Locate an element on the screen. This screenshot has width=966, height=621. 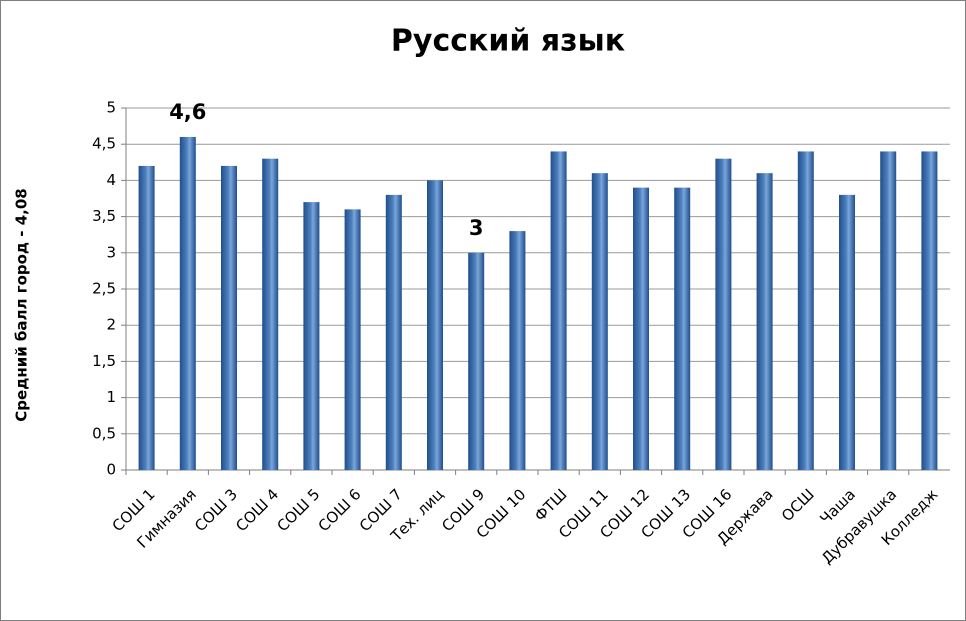
y-tick-label: 5 is located at coordinates (111, 108).